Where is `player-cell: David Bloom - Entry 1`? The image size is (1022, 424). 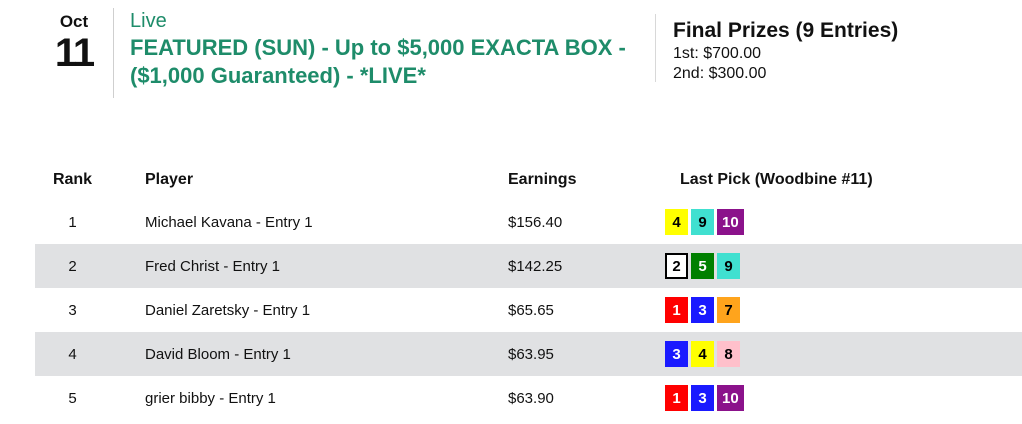 player-cell: David Bloom - Entry 1 is located at coordinates (218, 354).